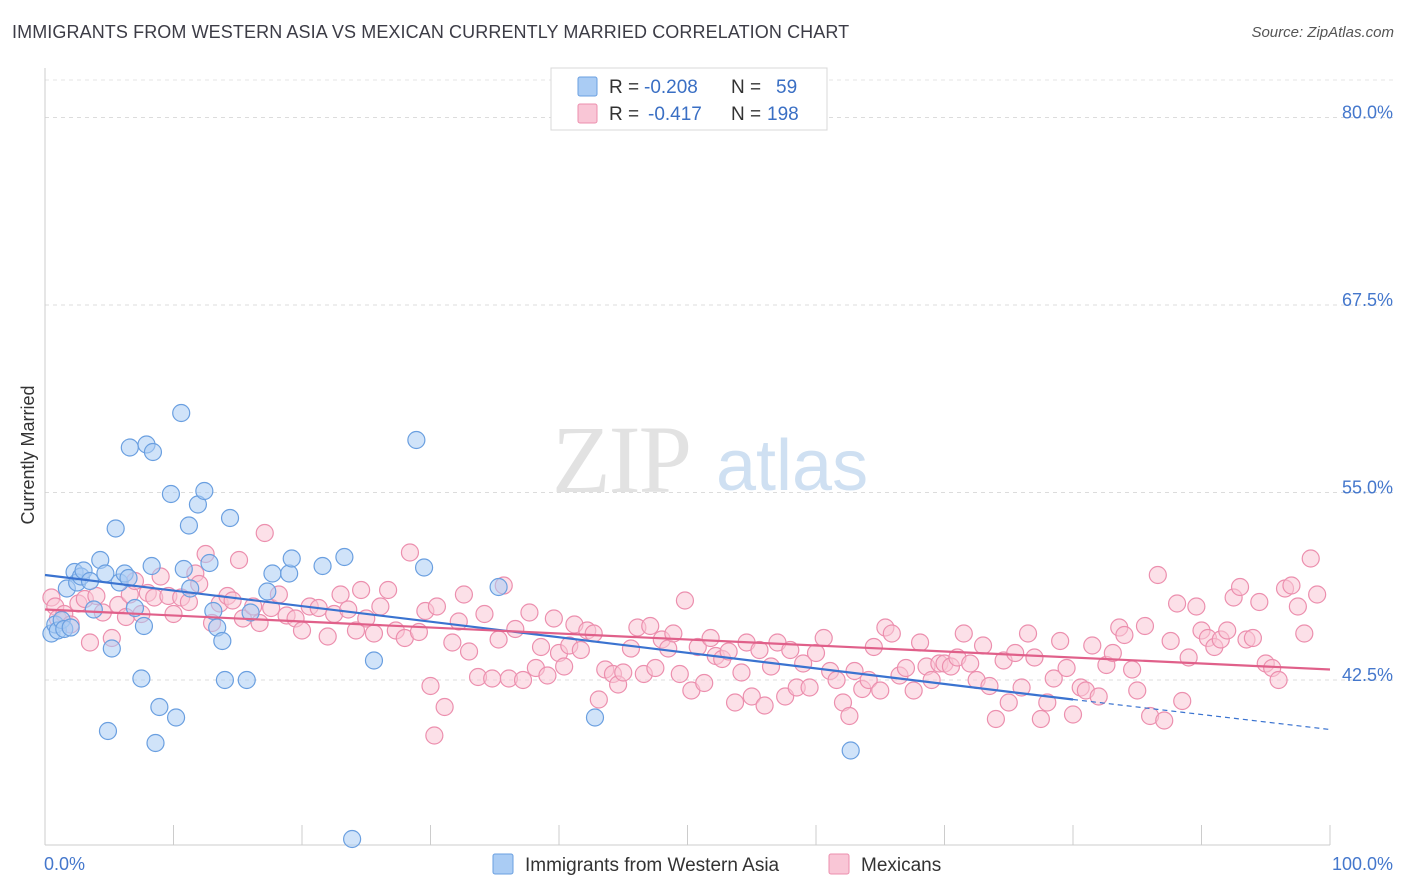  What do you see at coordinates (587, 113) in the screenshot?
I see `legend-swatch-mexicans` at bounding box center [587, 113].